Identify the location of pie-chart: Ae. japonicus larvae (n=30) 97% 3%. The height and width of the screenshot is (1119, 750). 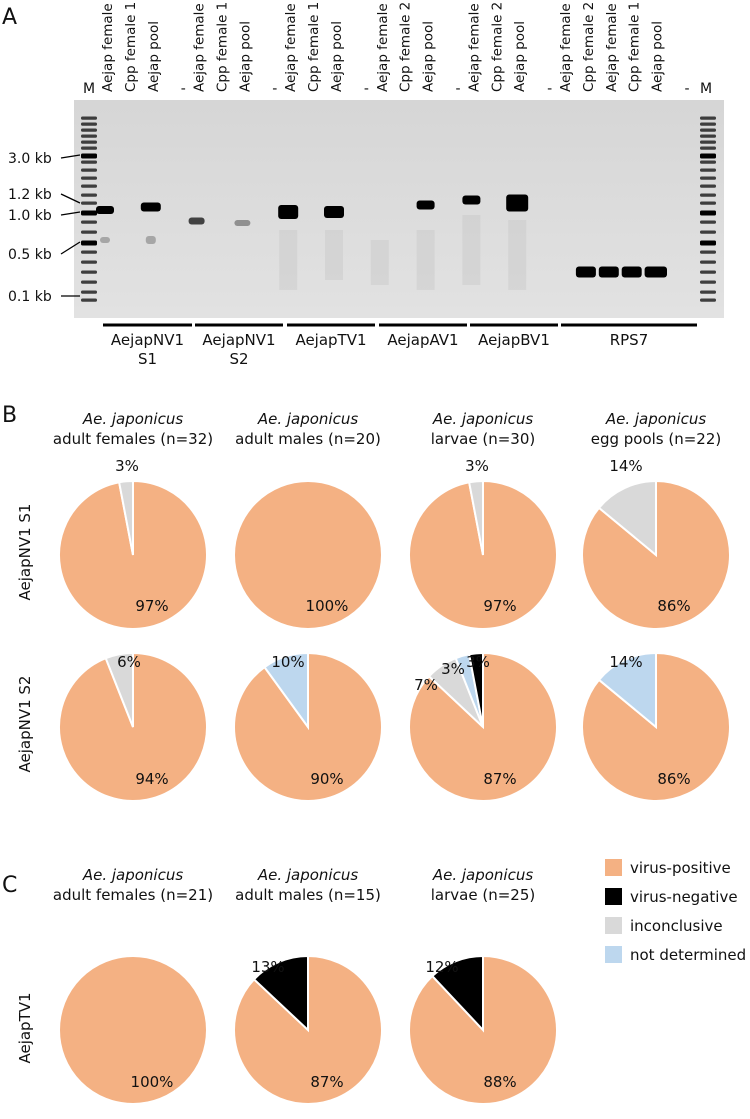
(483, 520).